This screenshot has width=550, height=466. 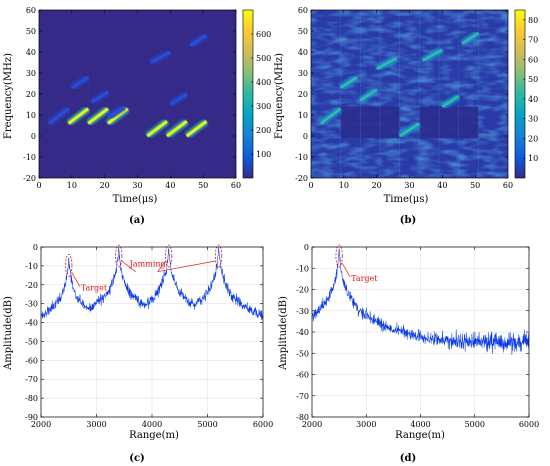 What do you see at coordinates (520, 94) in the screenshot?
I see `b-colorbar-scale` at bounding box center [520, 94].